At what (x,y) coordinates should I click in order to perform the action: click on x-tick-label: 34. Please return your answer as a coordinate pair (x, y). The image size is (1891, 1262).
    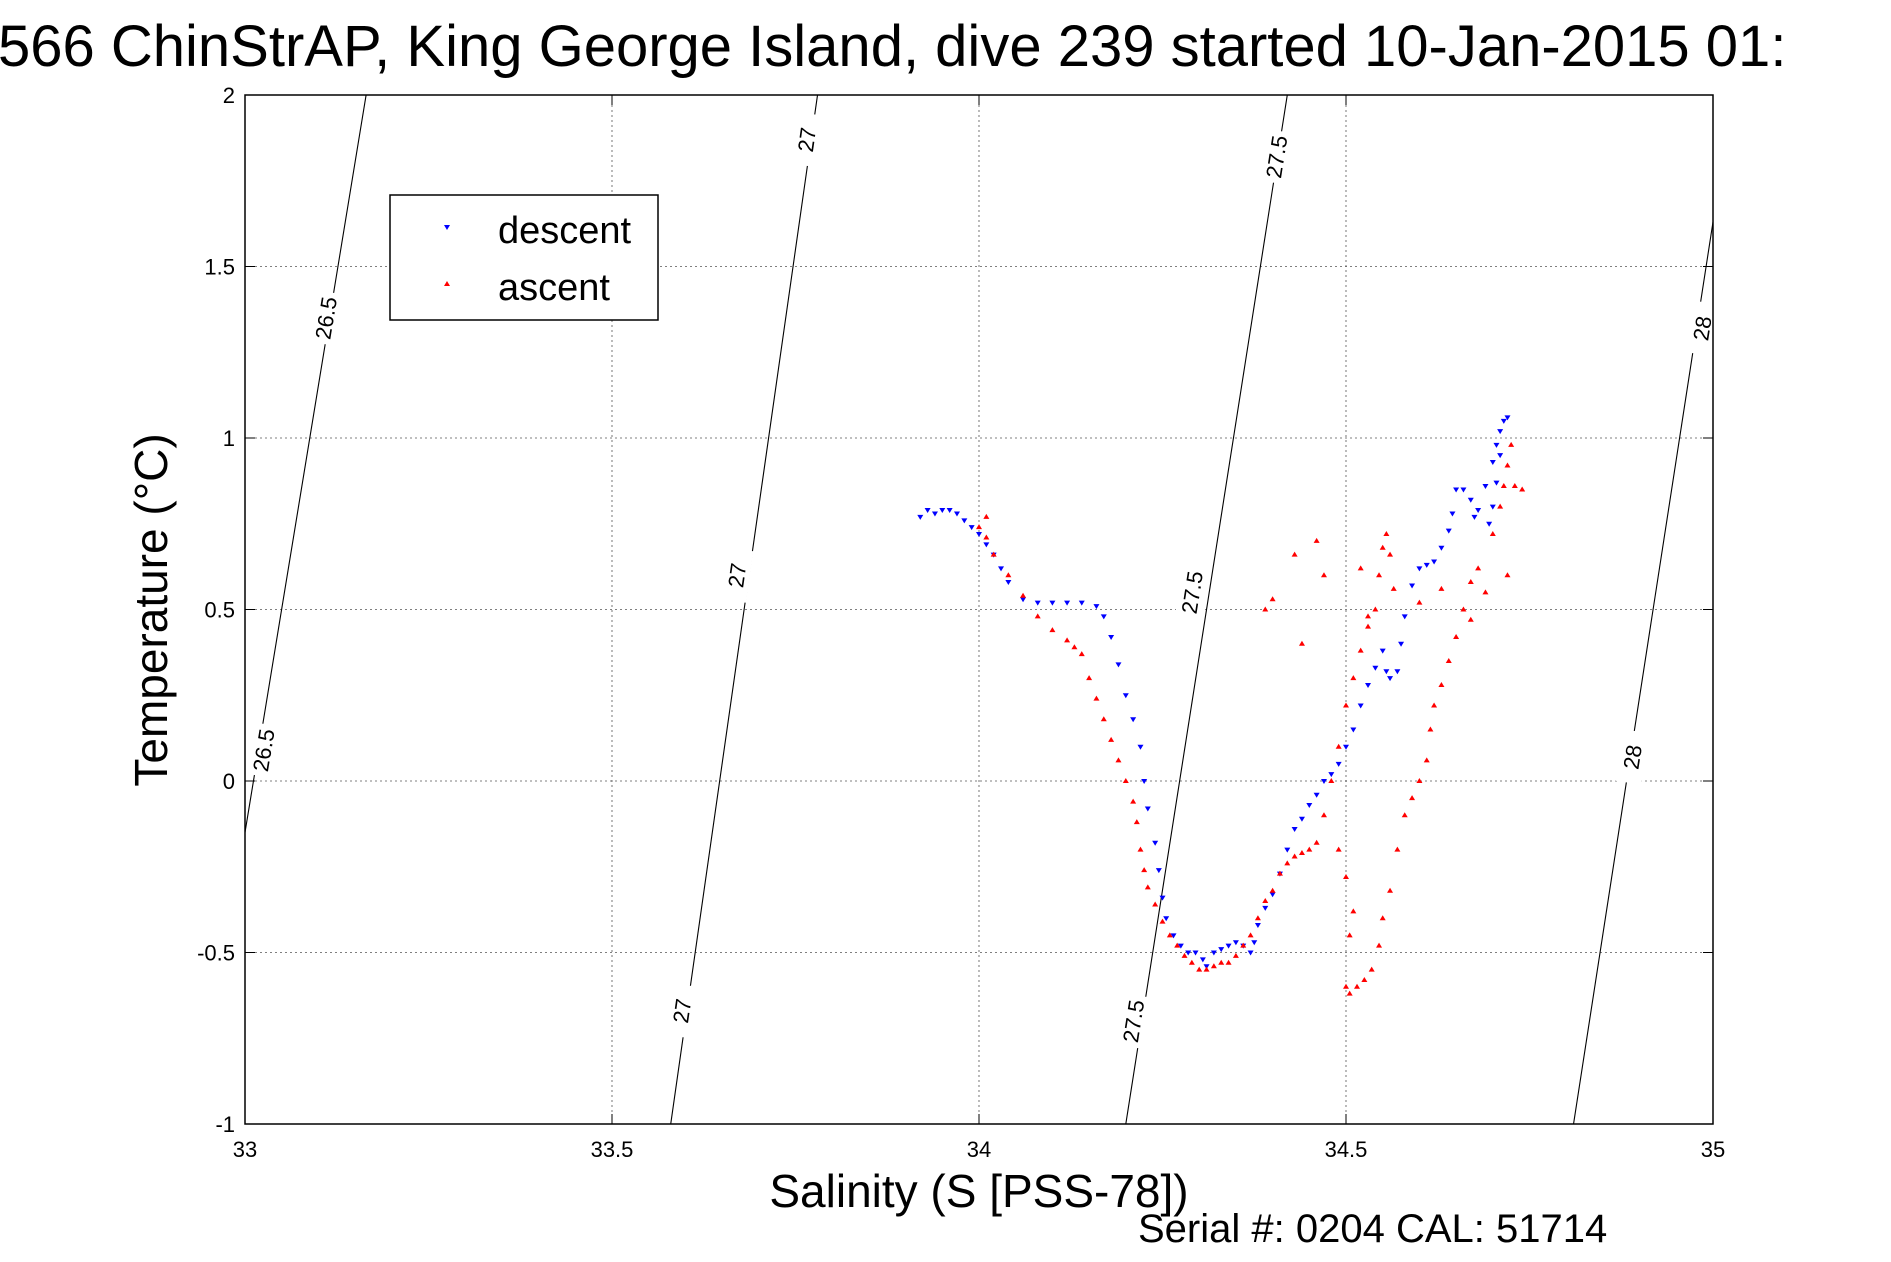
    Looking at the image, I should click on (979, 1149).